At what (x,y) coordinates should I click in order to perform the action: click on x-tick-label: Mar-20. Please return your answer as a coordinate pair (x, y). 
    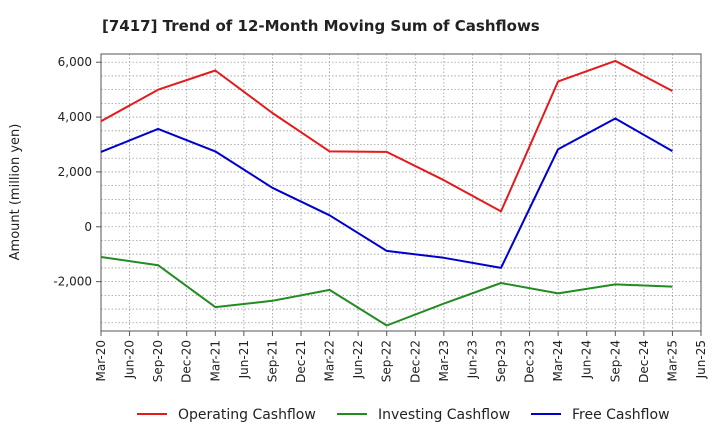
    Looking at the image, I should click on (101, 360).